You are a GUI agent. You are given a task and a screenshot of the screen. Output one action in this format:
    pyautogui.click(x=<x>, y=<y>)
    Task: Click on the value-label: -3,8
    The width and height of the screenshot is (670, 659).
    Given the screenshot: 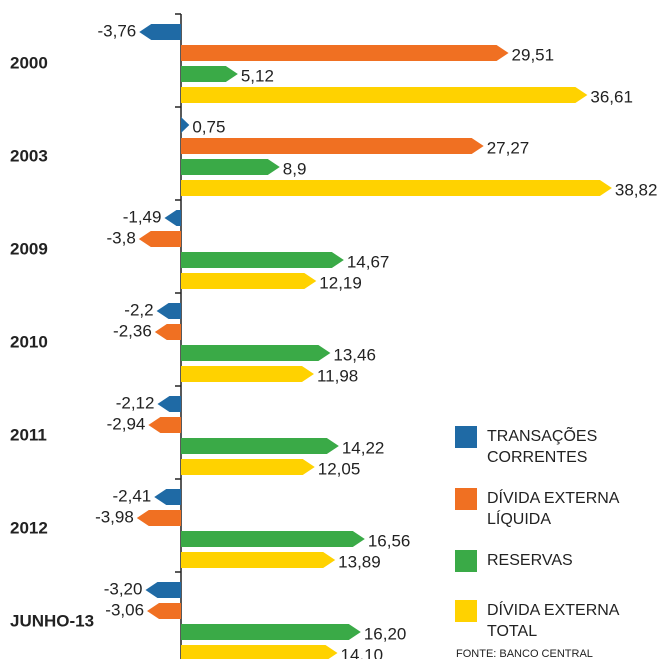 What is the action you would take?
    pyautogui.click(x=121, y=237)
    